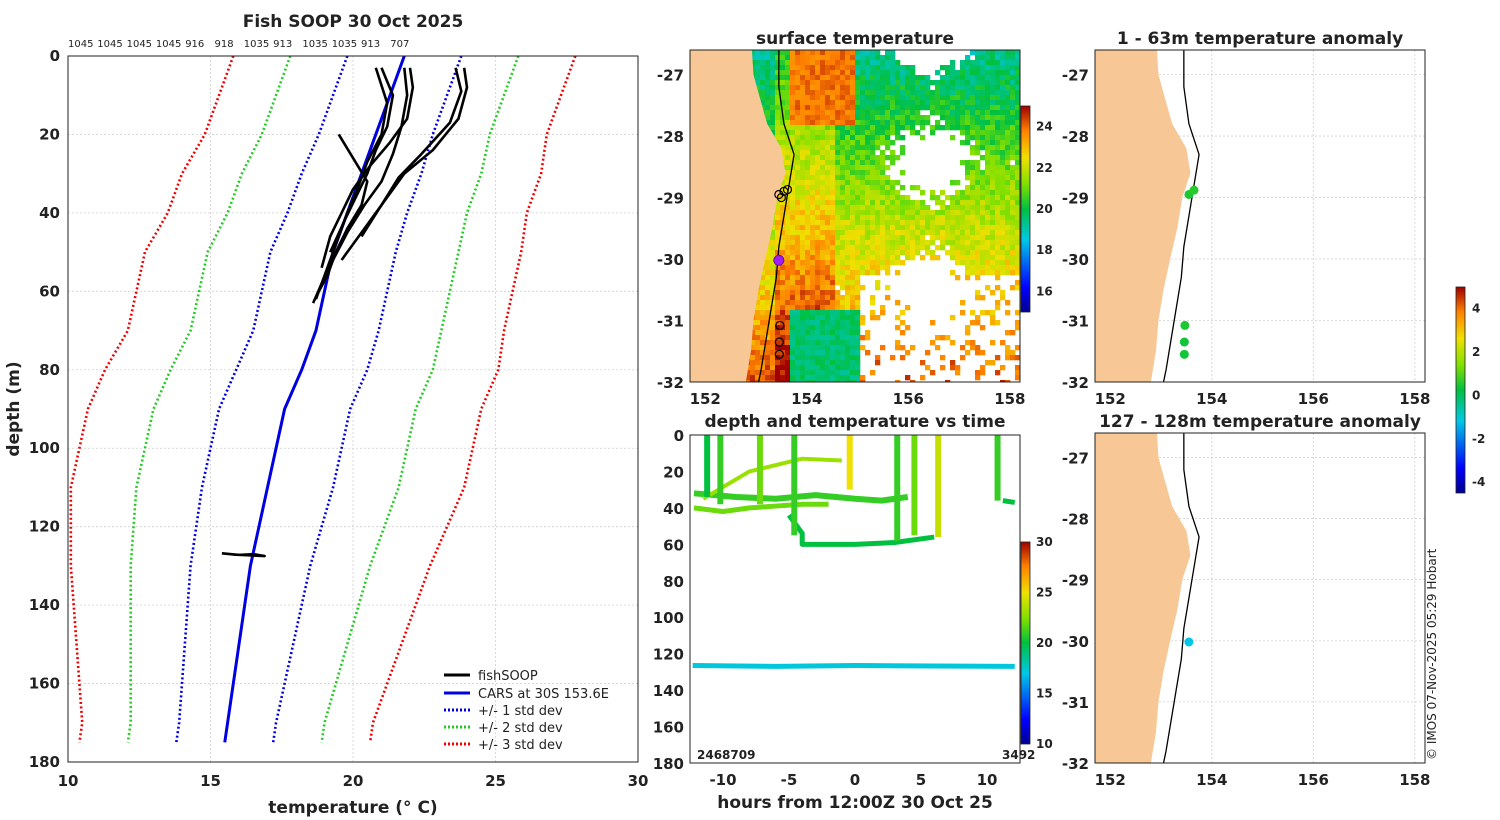 The width and height of the screenshot is (1500, 820). I want to click on dt-y-tick: 60, so click(673, 545).